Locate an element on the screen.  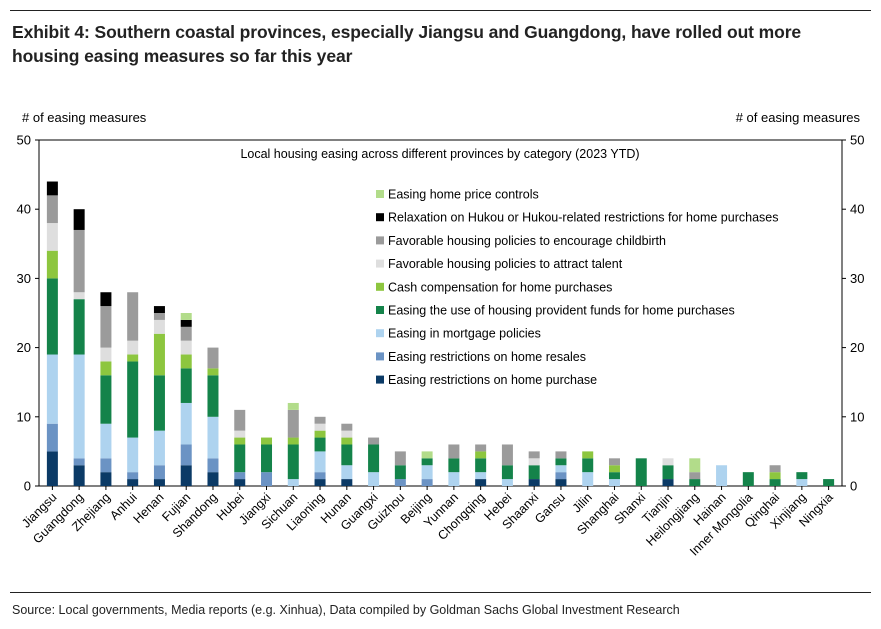
bar-segment-yunnan-s2 is located at coordinates (454, 479).